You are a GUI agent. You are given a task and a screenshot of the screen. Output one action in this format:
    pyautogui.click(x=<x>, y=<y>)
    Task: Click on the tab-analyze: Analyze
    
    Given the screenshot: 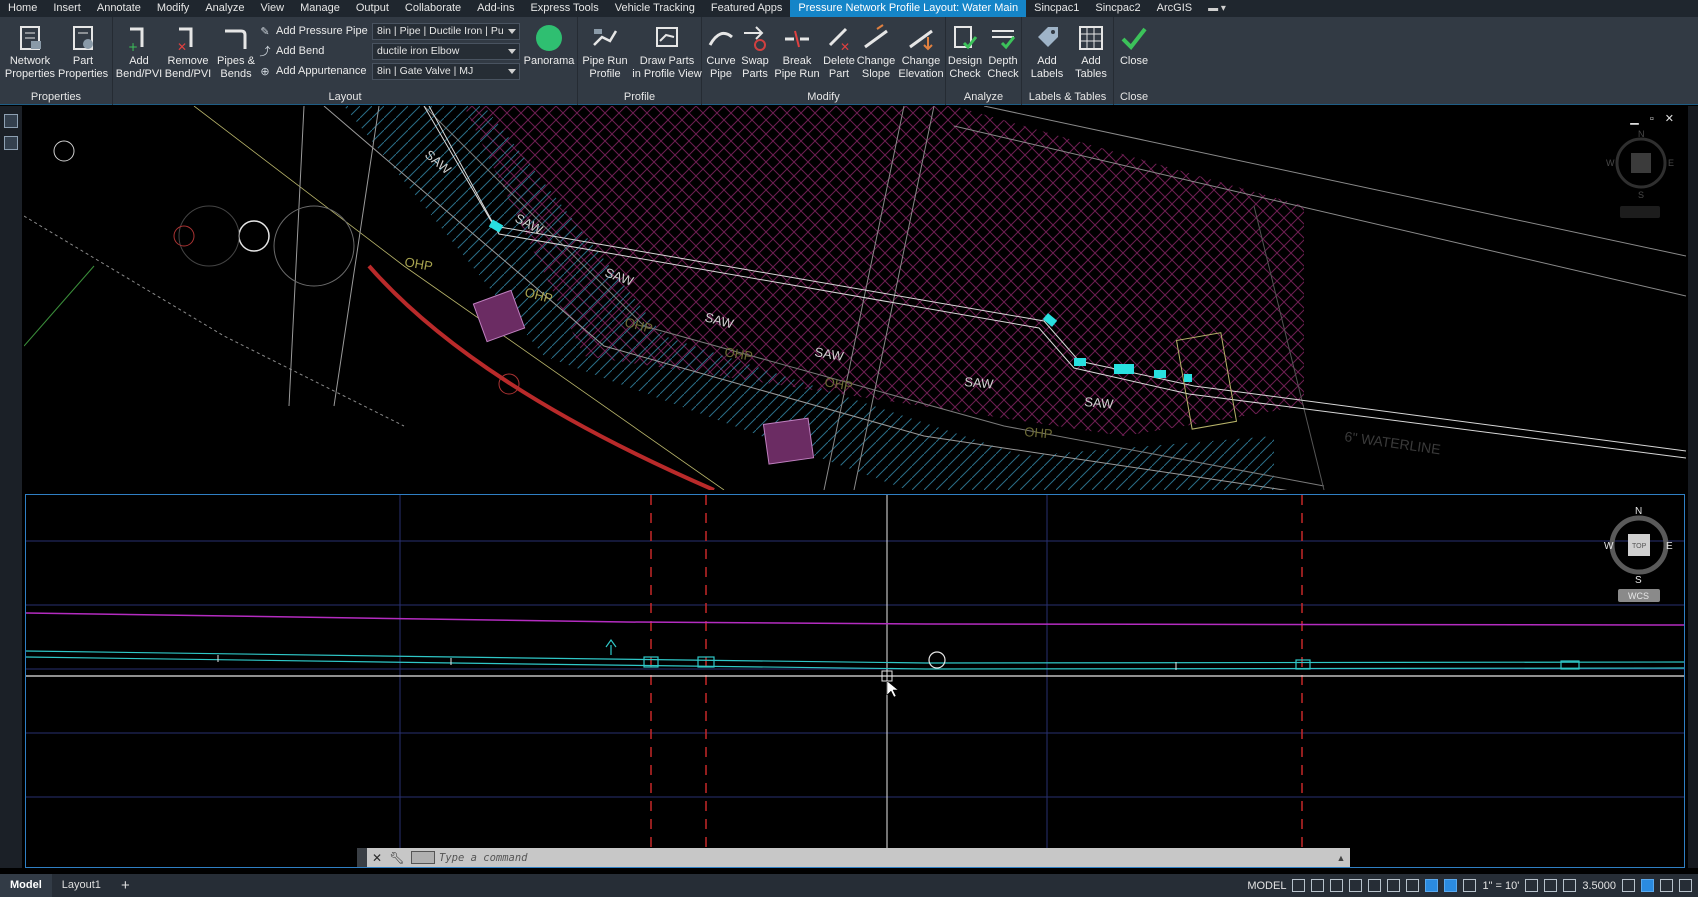 What is the action you would take?
    pyautogui.click(x=225, y=8)
    